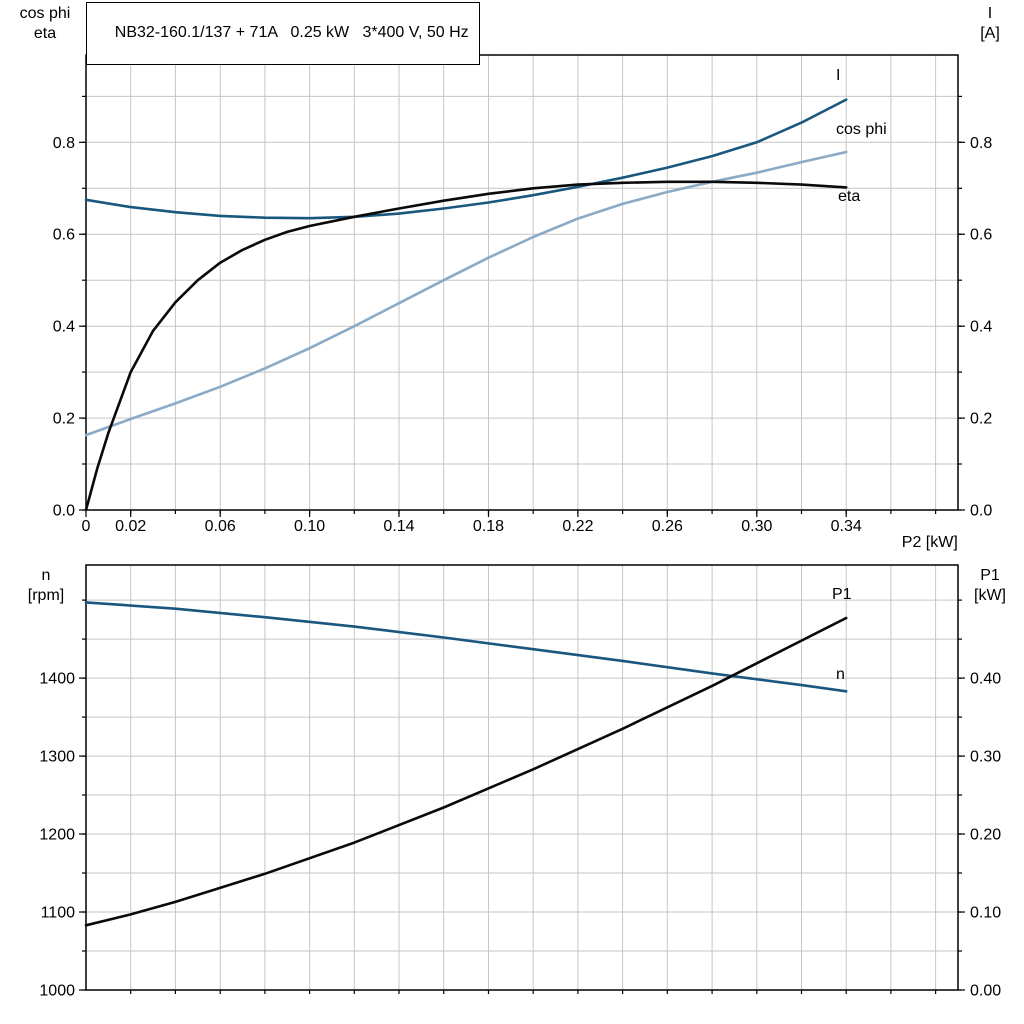 The height and width of the screenshot is (1024, 1024). What do you see at coordinates (64, 327) in the screenshot?
I see `y-tick-label-left: 0.4` at bounding box center [64, 327].